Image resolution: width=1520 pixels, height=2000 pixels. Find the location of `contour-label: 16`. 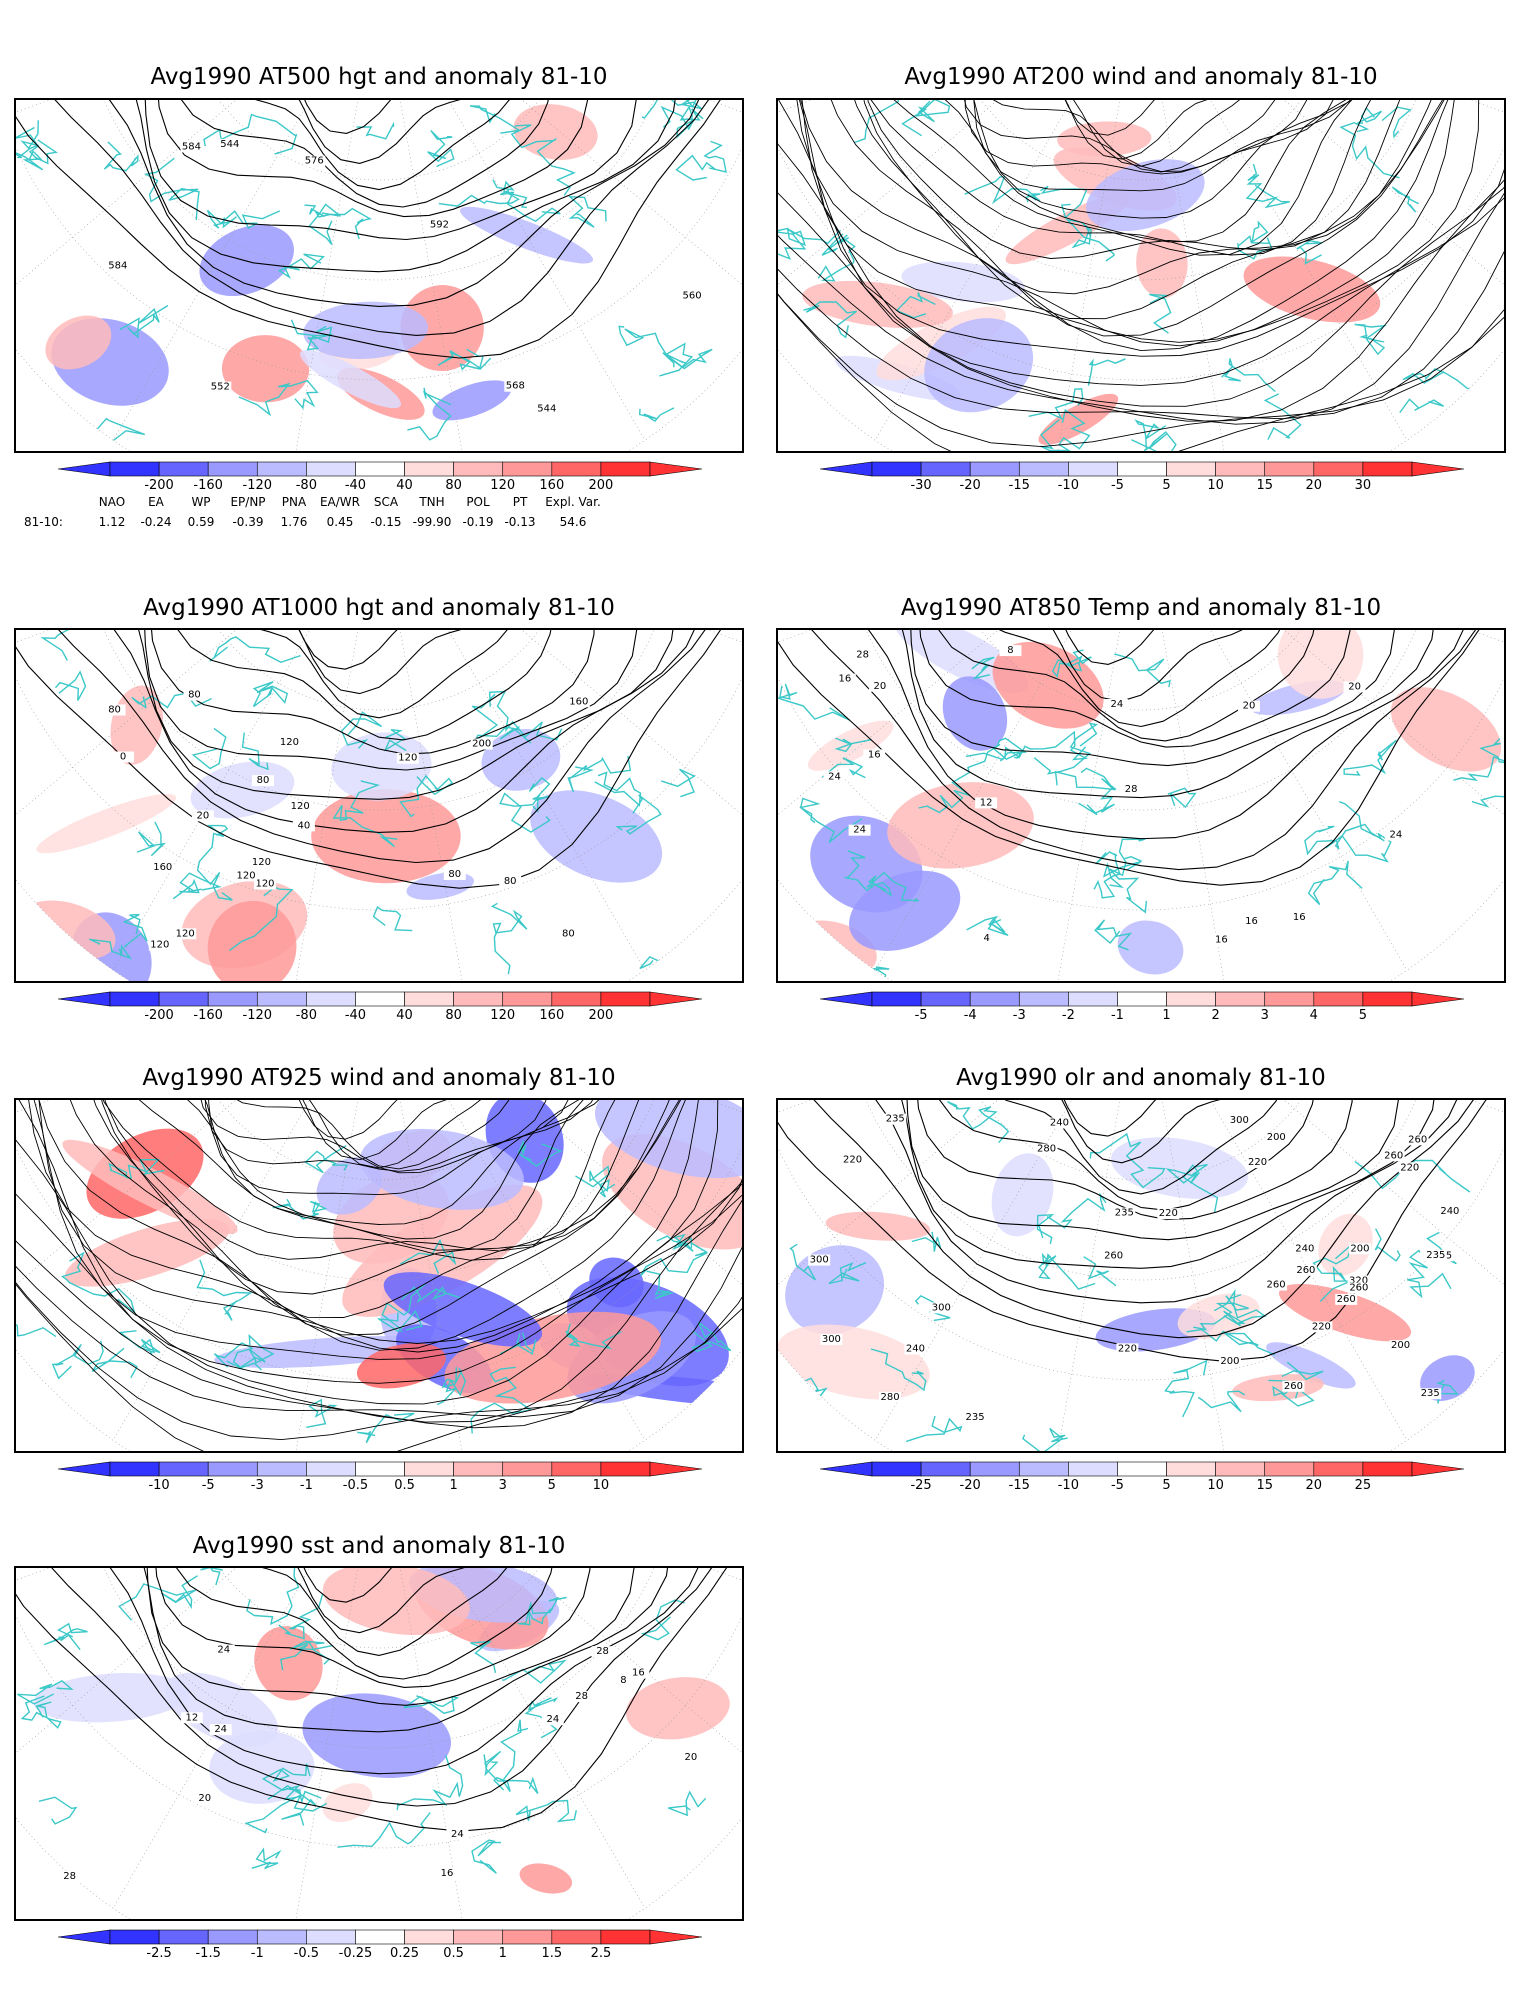

contour-label: 16 is located at coordinates (447, 1873).